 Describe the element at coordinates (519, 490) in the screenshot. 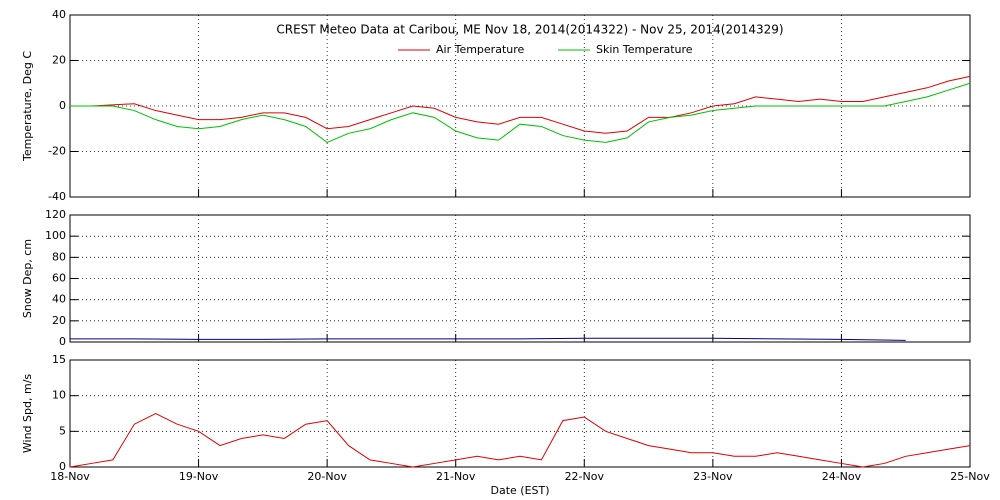

I see `x-axis-label: Date (EST)` at that location.